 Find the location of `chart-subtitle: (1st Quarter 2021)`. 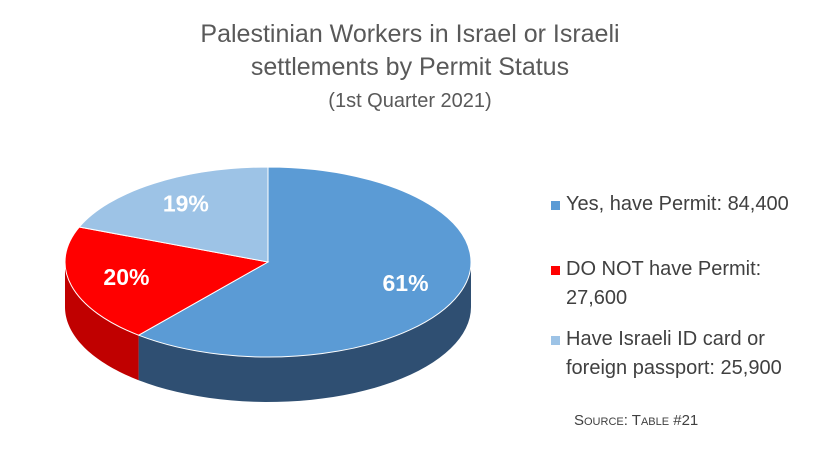

chart-subtitle: (1st Quarter 2021) is located at coordinates (410, 101).